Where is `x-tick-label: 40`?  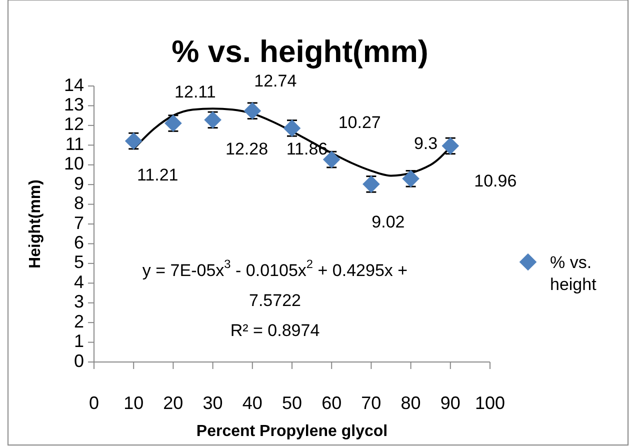 x-tick-label: 40 is located at coordinates (252, 402).